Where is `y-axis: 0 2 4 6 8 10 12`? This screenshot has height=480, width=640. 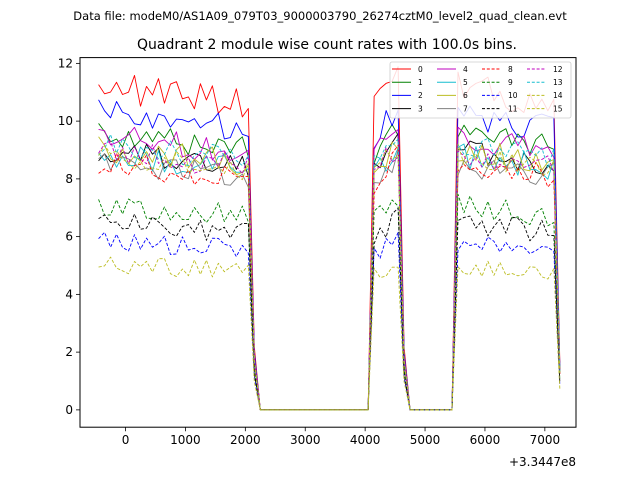 y-axis: 0 2 4 6 8 10 12 is located at coordinates (69, 236).